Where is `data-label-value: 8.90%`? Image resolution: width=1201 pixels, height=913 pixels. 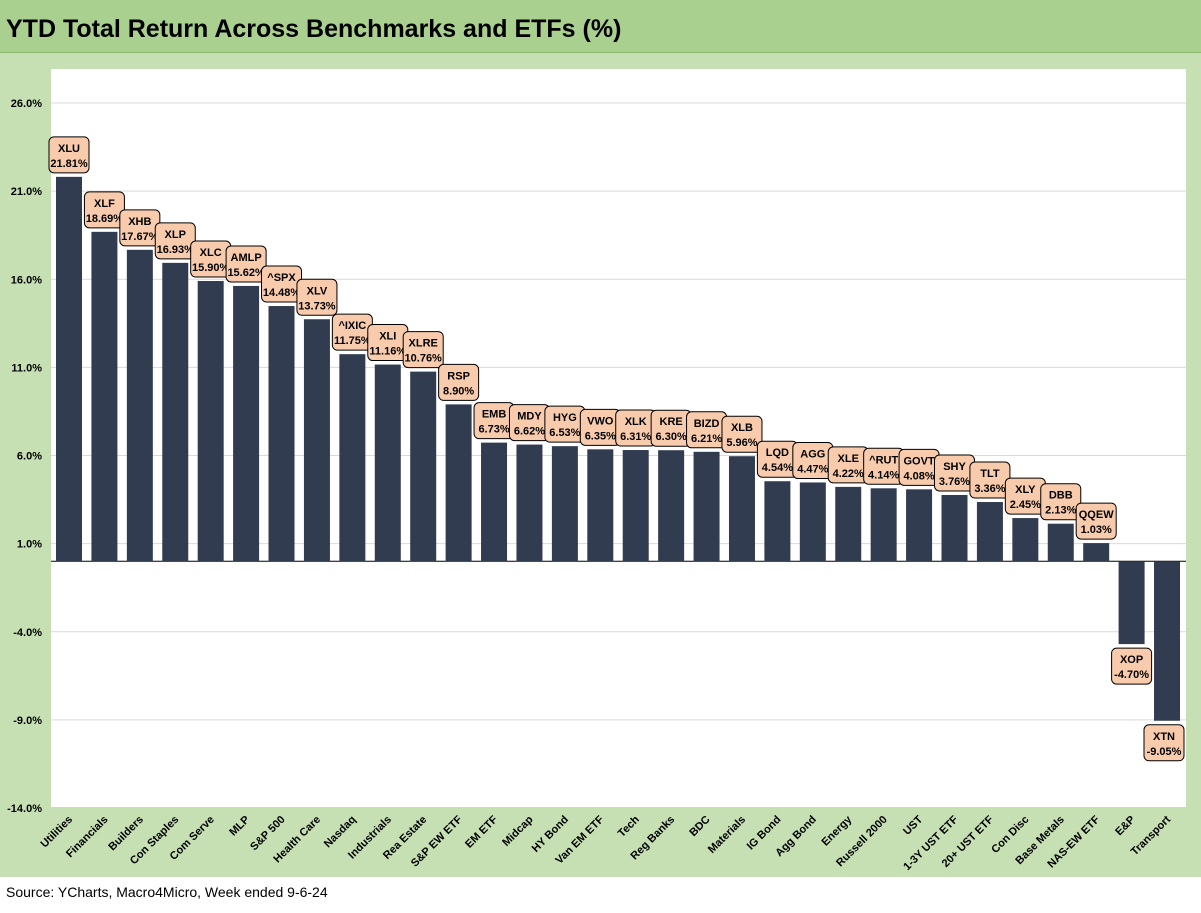 data-label-value: 8.90% is located at coordinates (458, 391).